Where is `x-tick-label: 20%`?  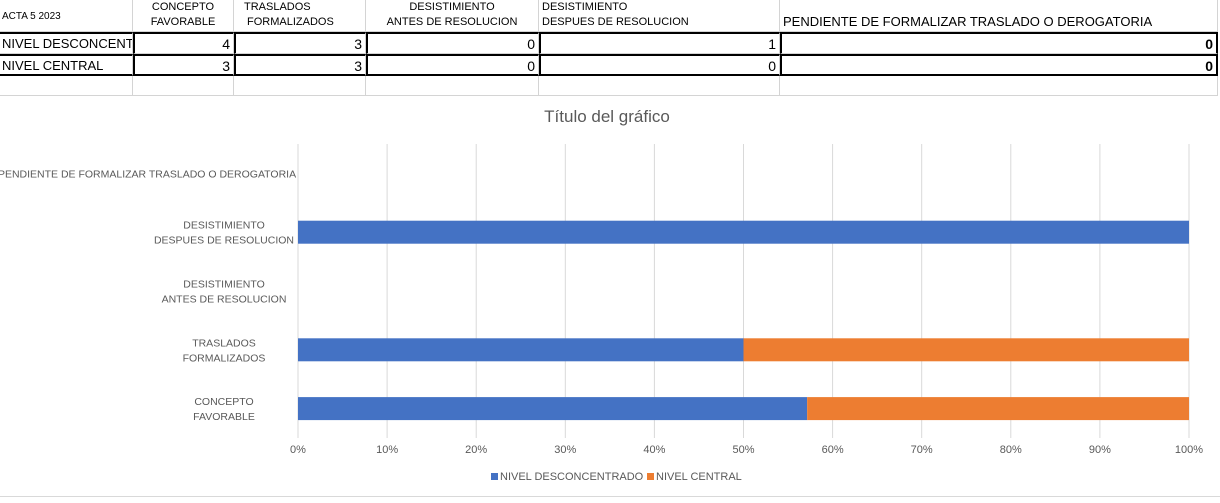 x-tick-label: 20% is located at coordinates (476, 450).